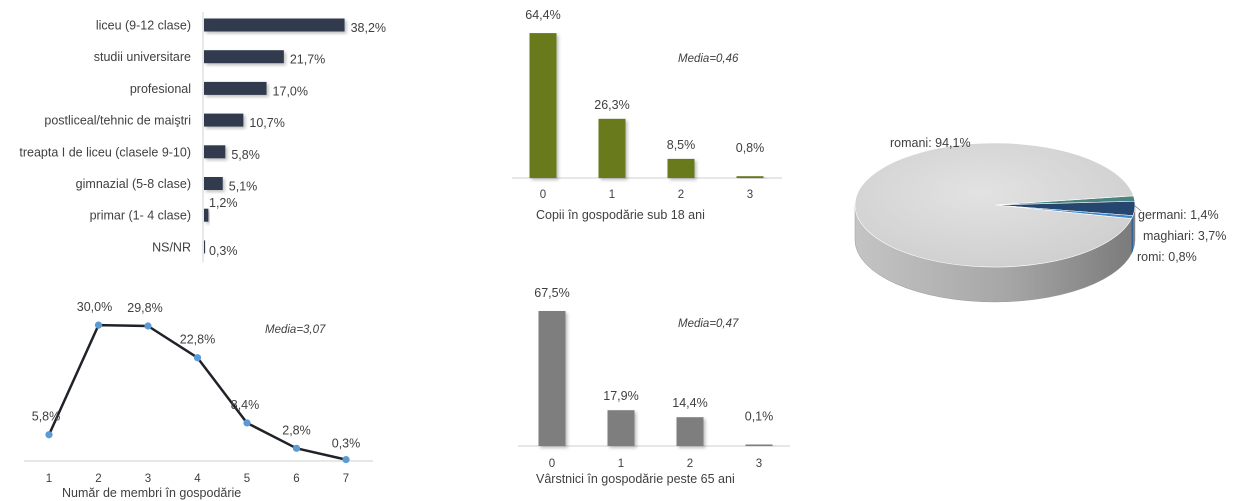 The width and height of the screenshot is (1239, 501). Describe the element at coordinates (144, 308) in the screenshot. I see `household-data-label: 29,8%` at that location.